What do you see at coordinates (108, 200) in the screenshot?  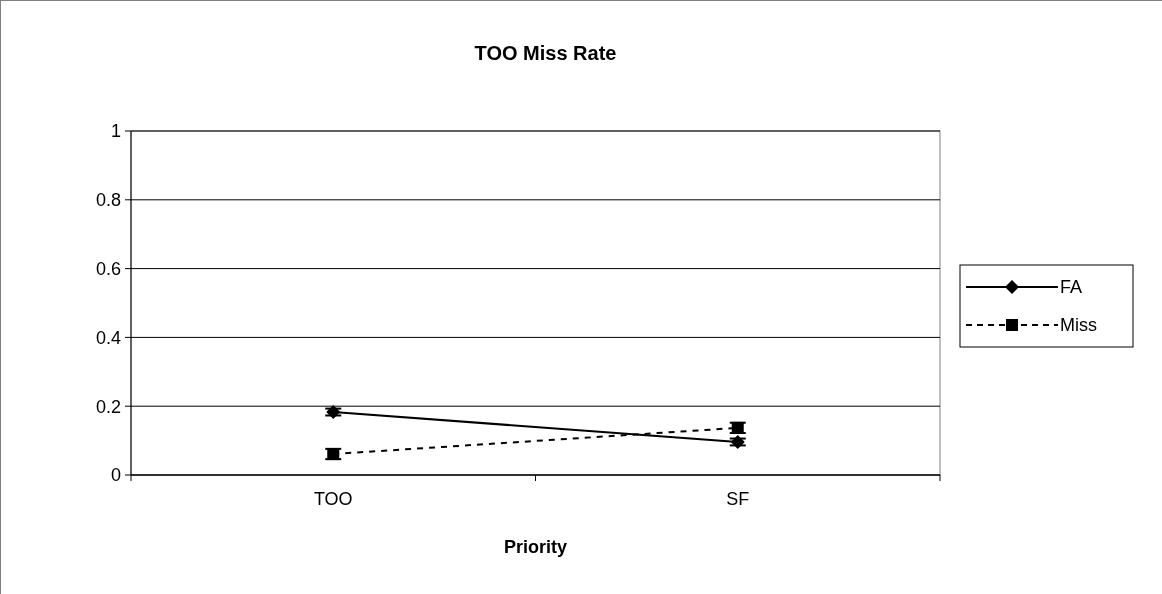 I see `y-tick-label: 0.8` at bounding box center [108, 200].